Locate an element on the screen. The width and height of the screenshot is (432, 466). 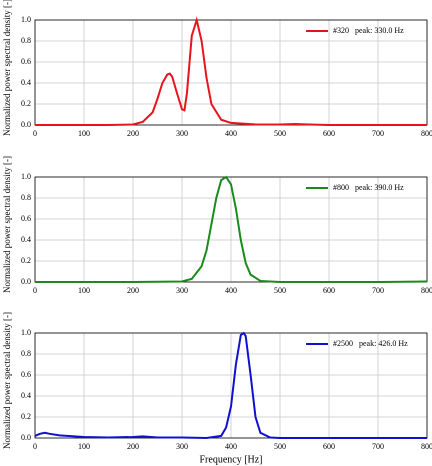
x-axis-label: Frequency [Hz] is located at coordinates (230, 459).